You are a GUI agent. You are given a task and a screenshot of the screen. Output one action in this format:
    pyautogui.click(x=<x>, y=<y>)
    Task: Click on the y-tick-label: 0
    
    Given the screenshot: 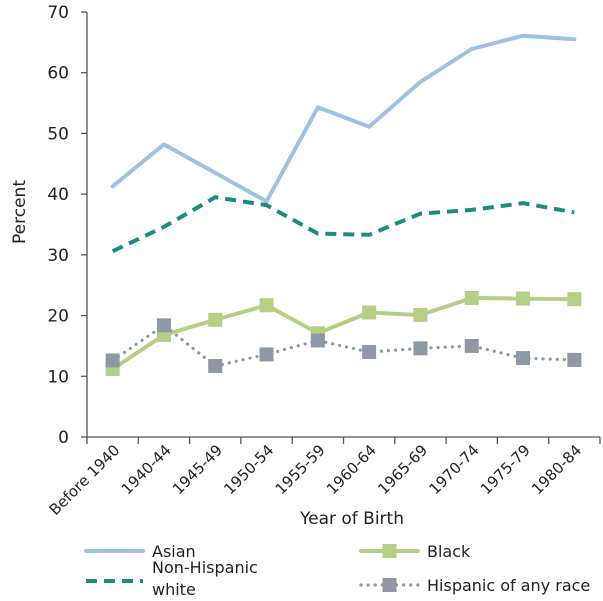 What is the action you would take?
    pyautogui.click(x=63, y=438)
    